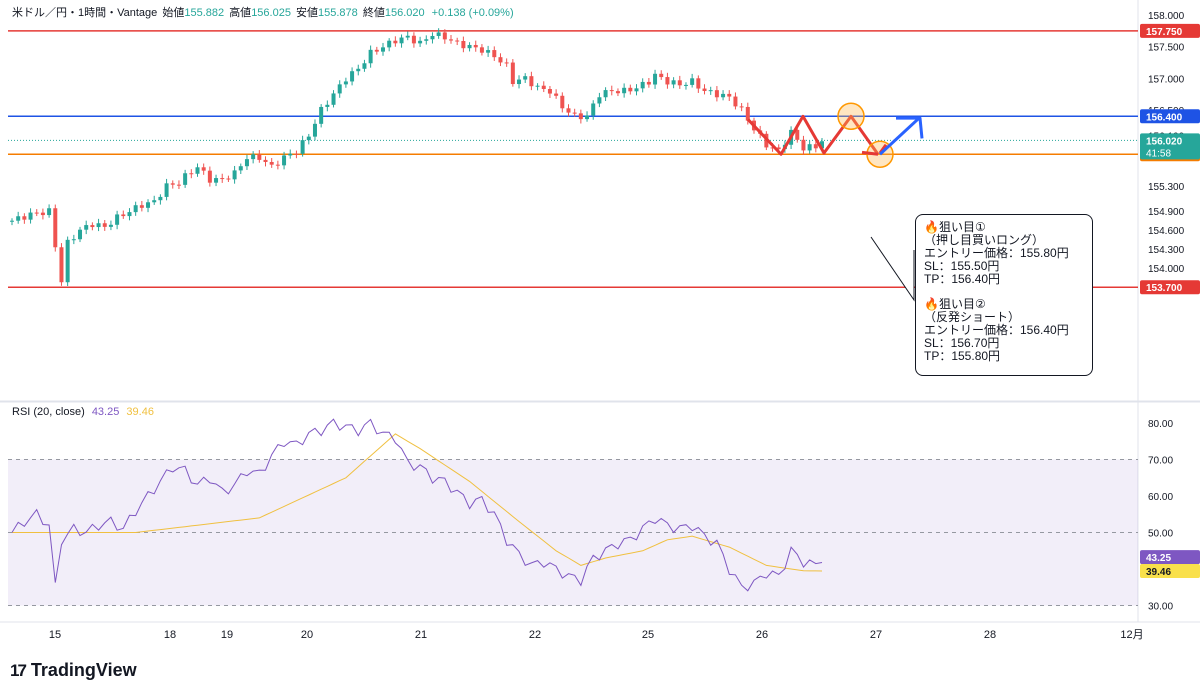  Describe the element at coordinates (417, 502) in the screenshot. I see `rsi-ma-line` at that location.